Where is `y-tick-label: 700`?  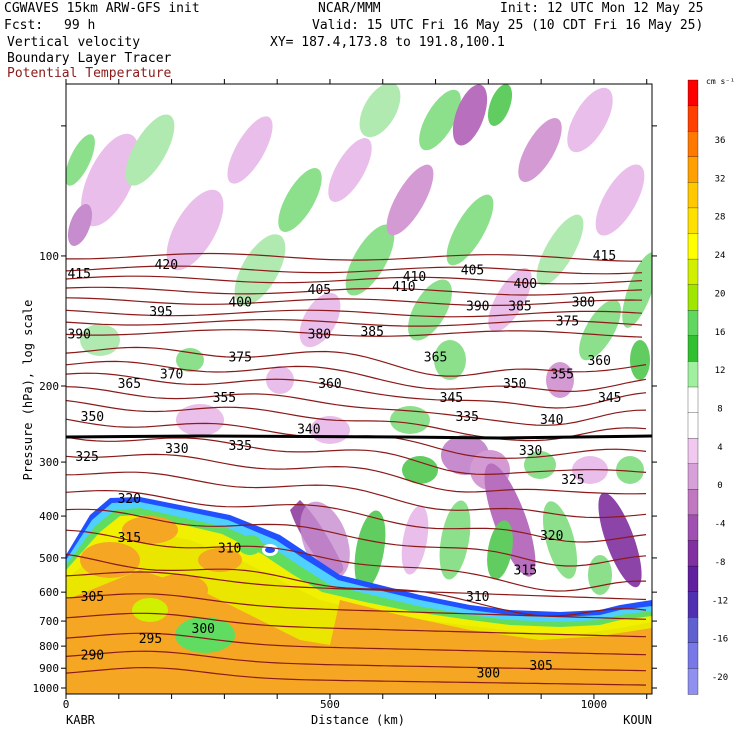
y-tick-label: 700 is located at coordinates (49, 621).